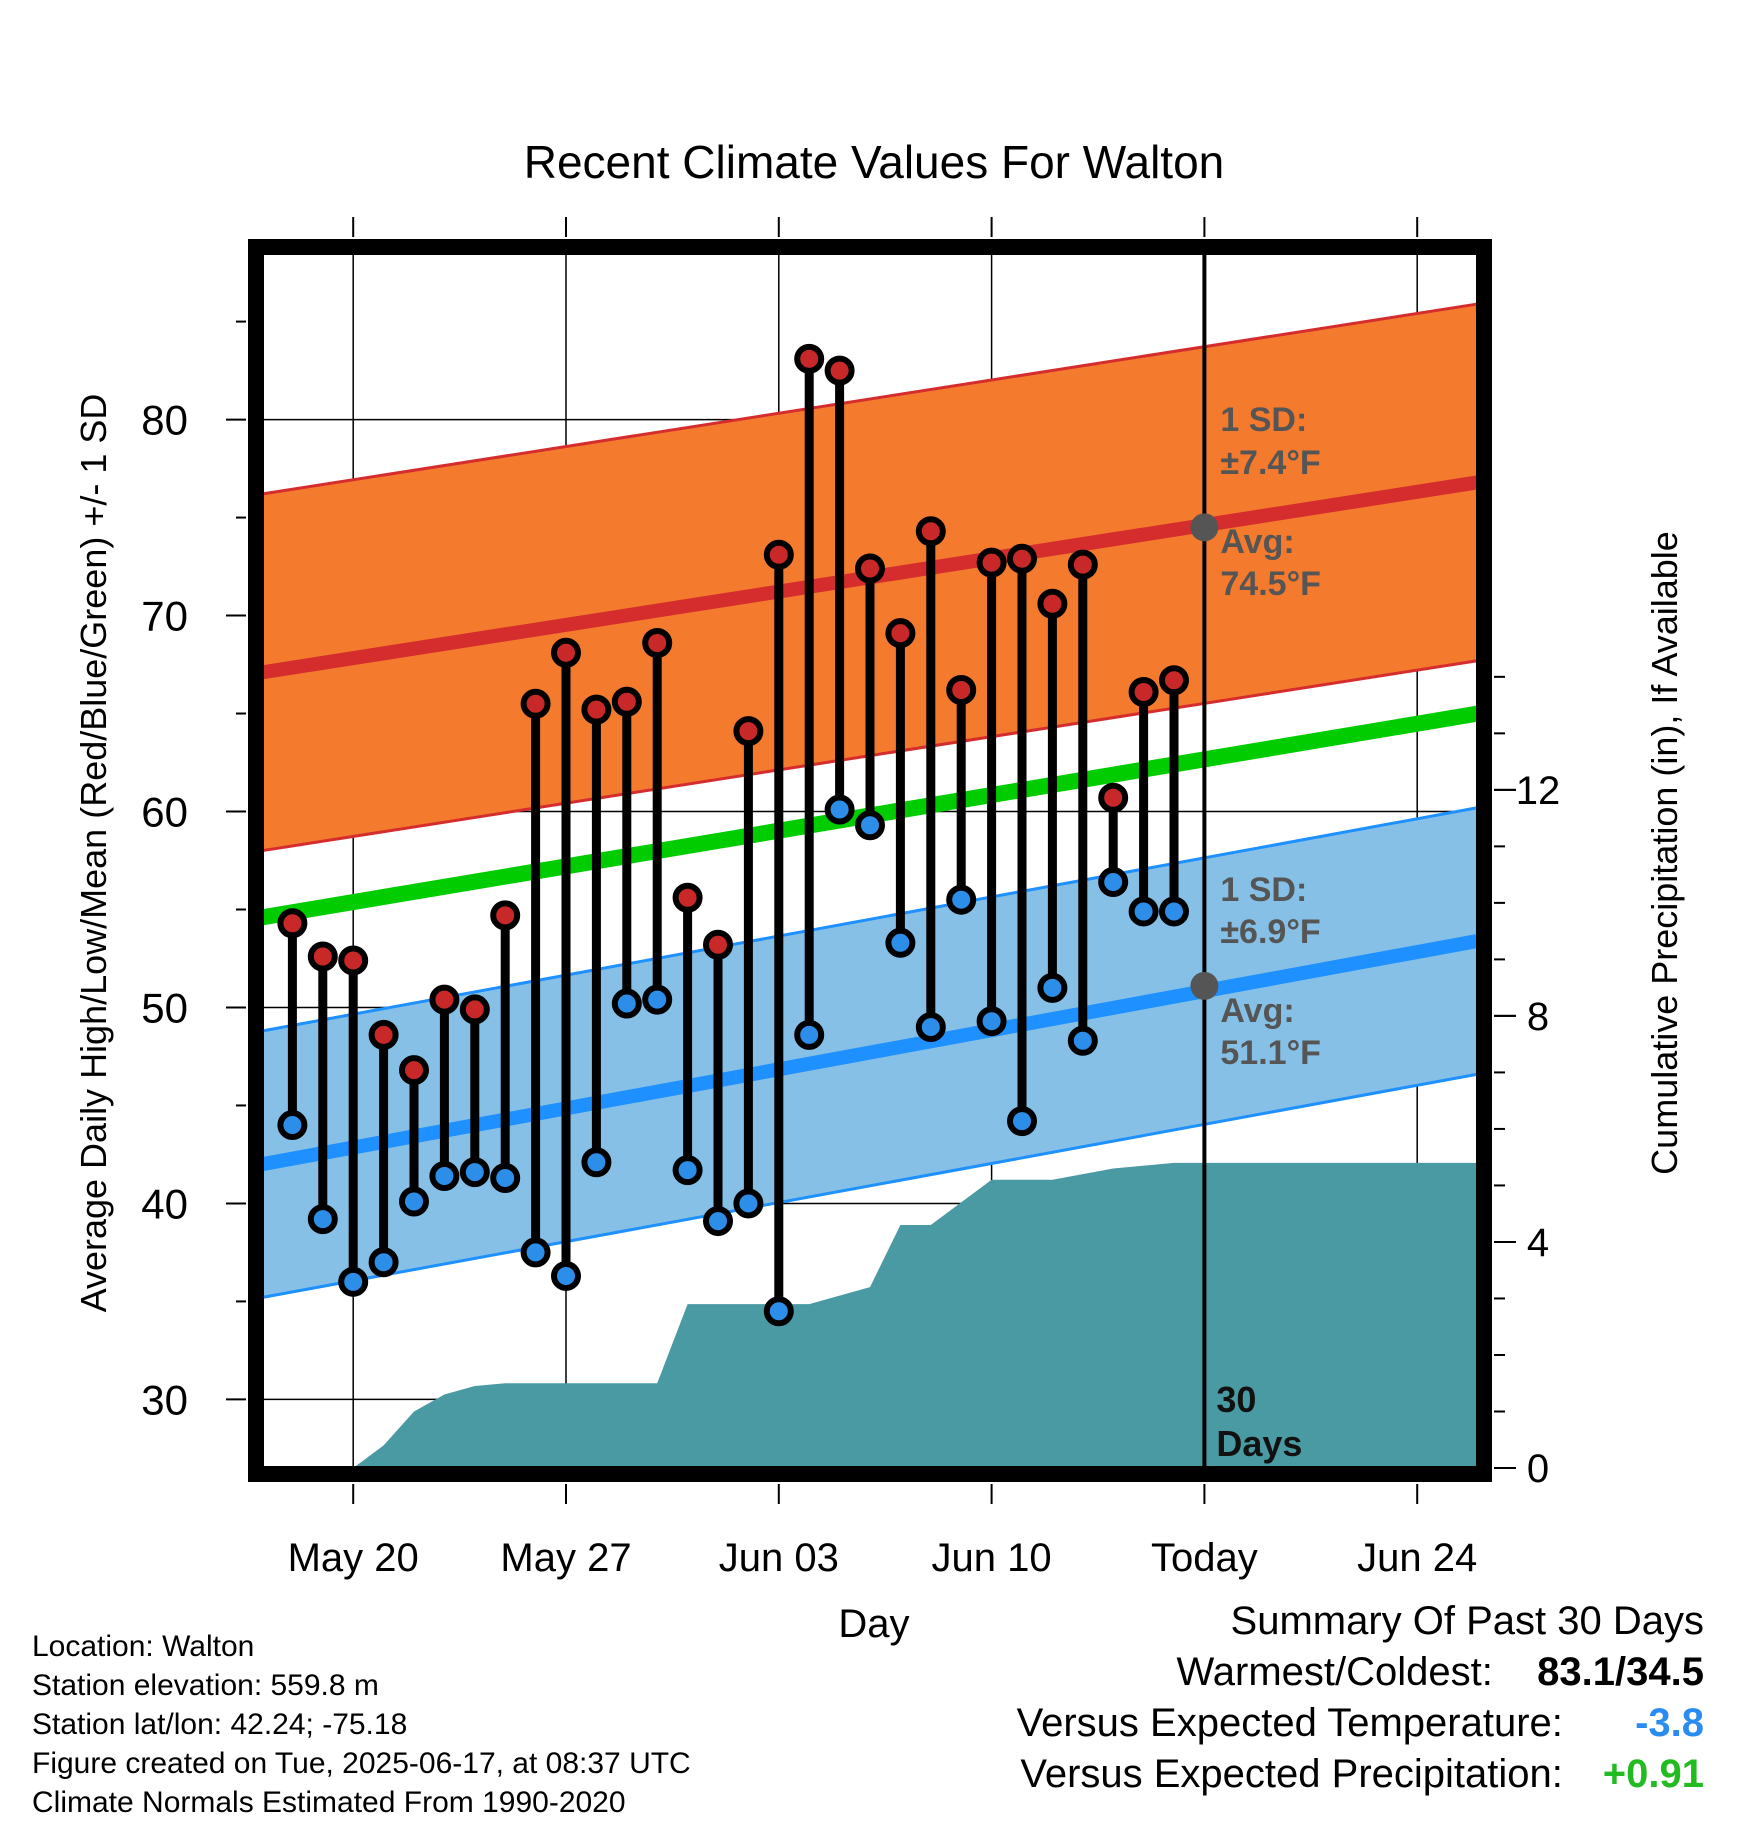 The width and height of the screenshot is (1748, 1828). I want to click on today-low-avg-dot, so click(1204, 985).